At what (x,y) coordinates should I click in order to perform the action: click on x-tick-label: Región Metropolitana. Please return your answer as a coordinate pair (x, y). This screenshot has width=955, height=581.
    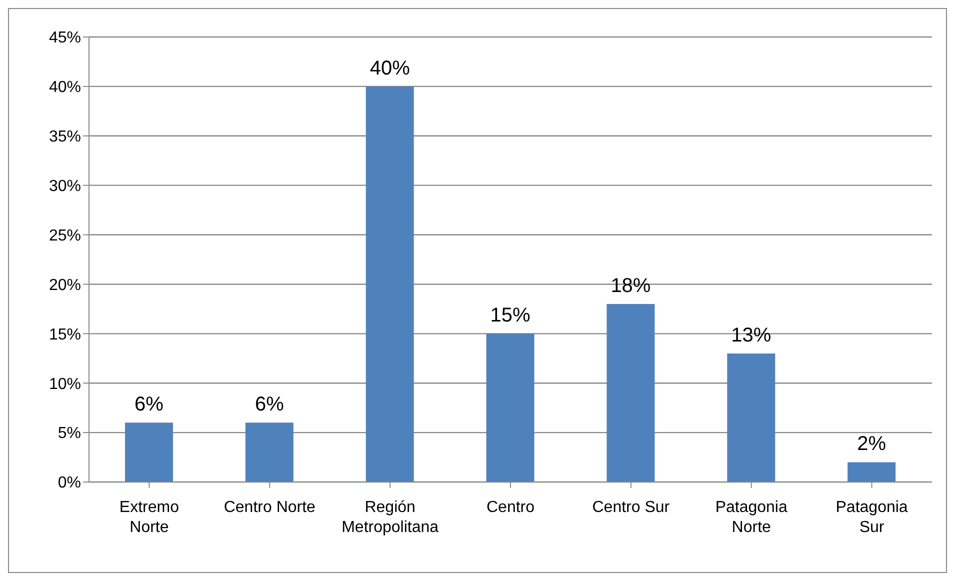
    Looking at the image, I should click on (390, 517).